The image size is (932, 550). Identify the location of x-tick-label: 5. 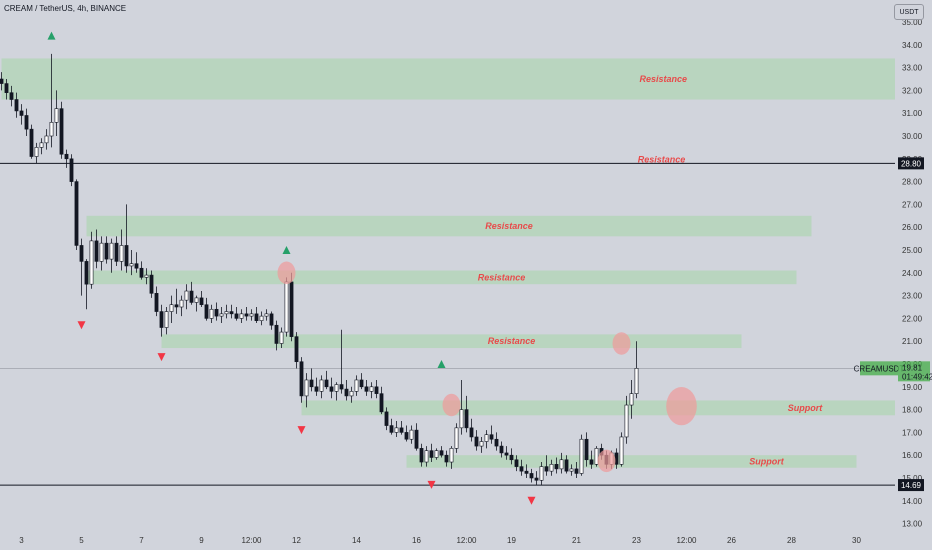
(81, 540).